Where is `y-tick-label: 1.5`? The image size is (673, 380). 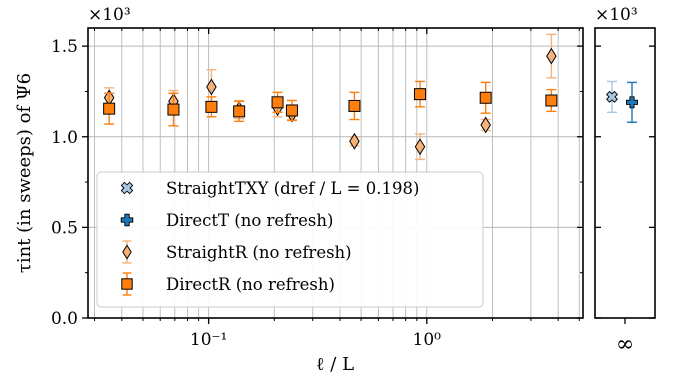
y-tick-label: 1.5 is located at coordinates (64, 47).